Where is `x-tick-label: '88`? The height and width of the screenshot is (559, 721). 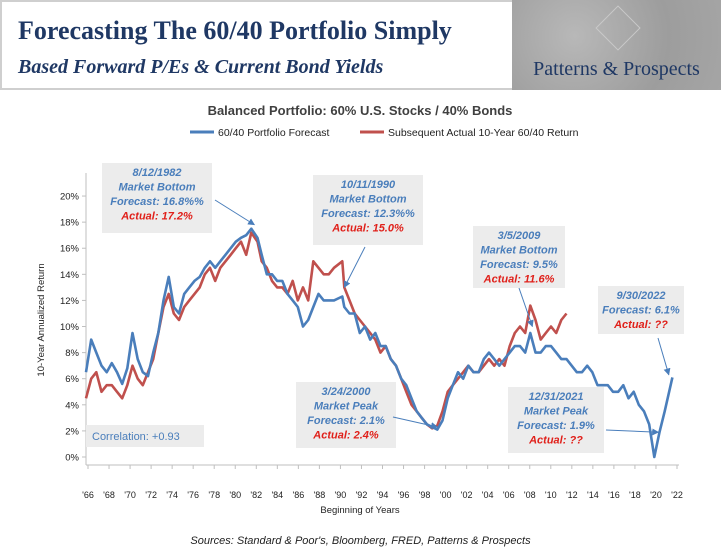 x-tick-label: '88 is located at coordinates (320, 495).